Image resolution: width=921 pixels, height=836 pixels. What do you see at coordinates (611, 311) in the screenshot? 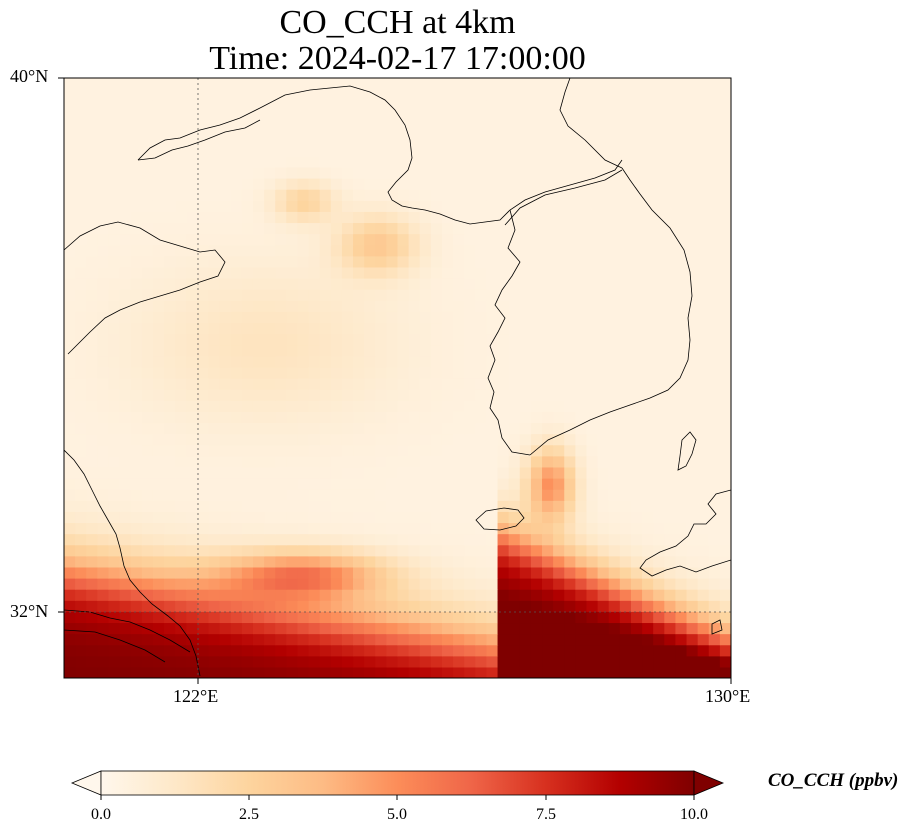
I see `coastline-korea-south` at bounding box center [611, 311].